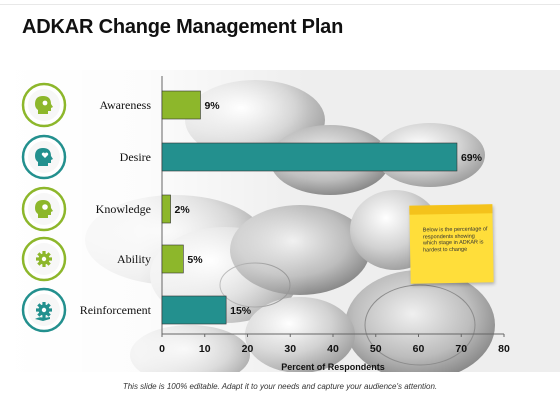 The image size is (560, 420). I want to click on page-title: ADKAR Change Management Plan, so click(183, 27).